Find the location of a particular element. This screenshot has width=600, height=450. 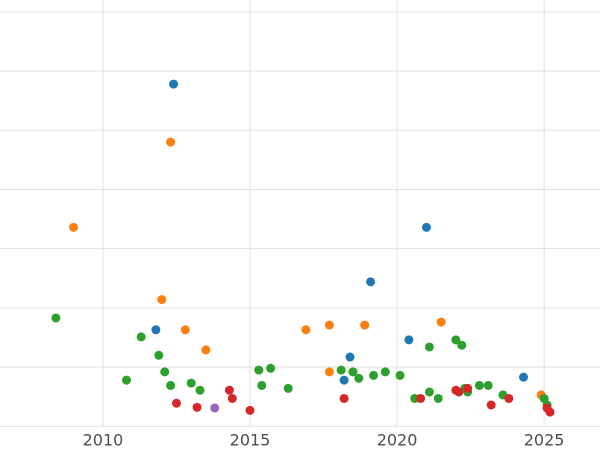

x-tick-label: 2010 is located at coordinates (103, 439).